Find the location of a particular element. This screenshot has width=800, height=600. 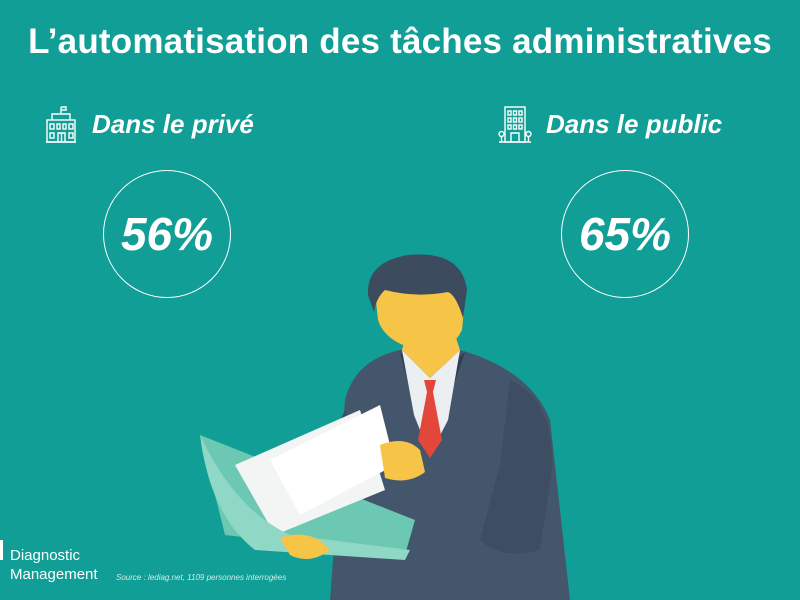

suit-arm-right is located at coordinates (516, 467).